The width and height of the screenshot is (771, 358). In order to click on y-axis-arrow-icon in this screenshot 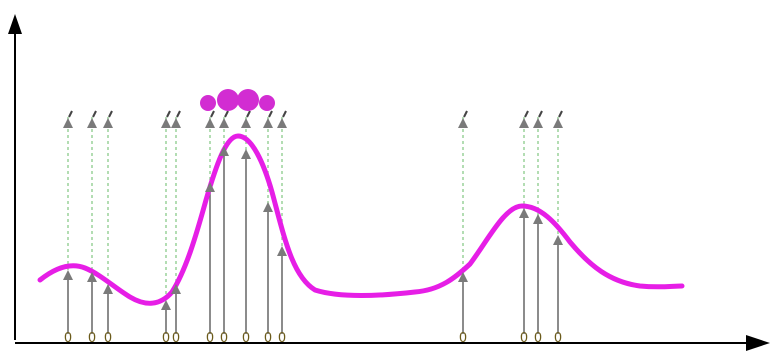, I will do `click(15, 24)`.